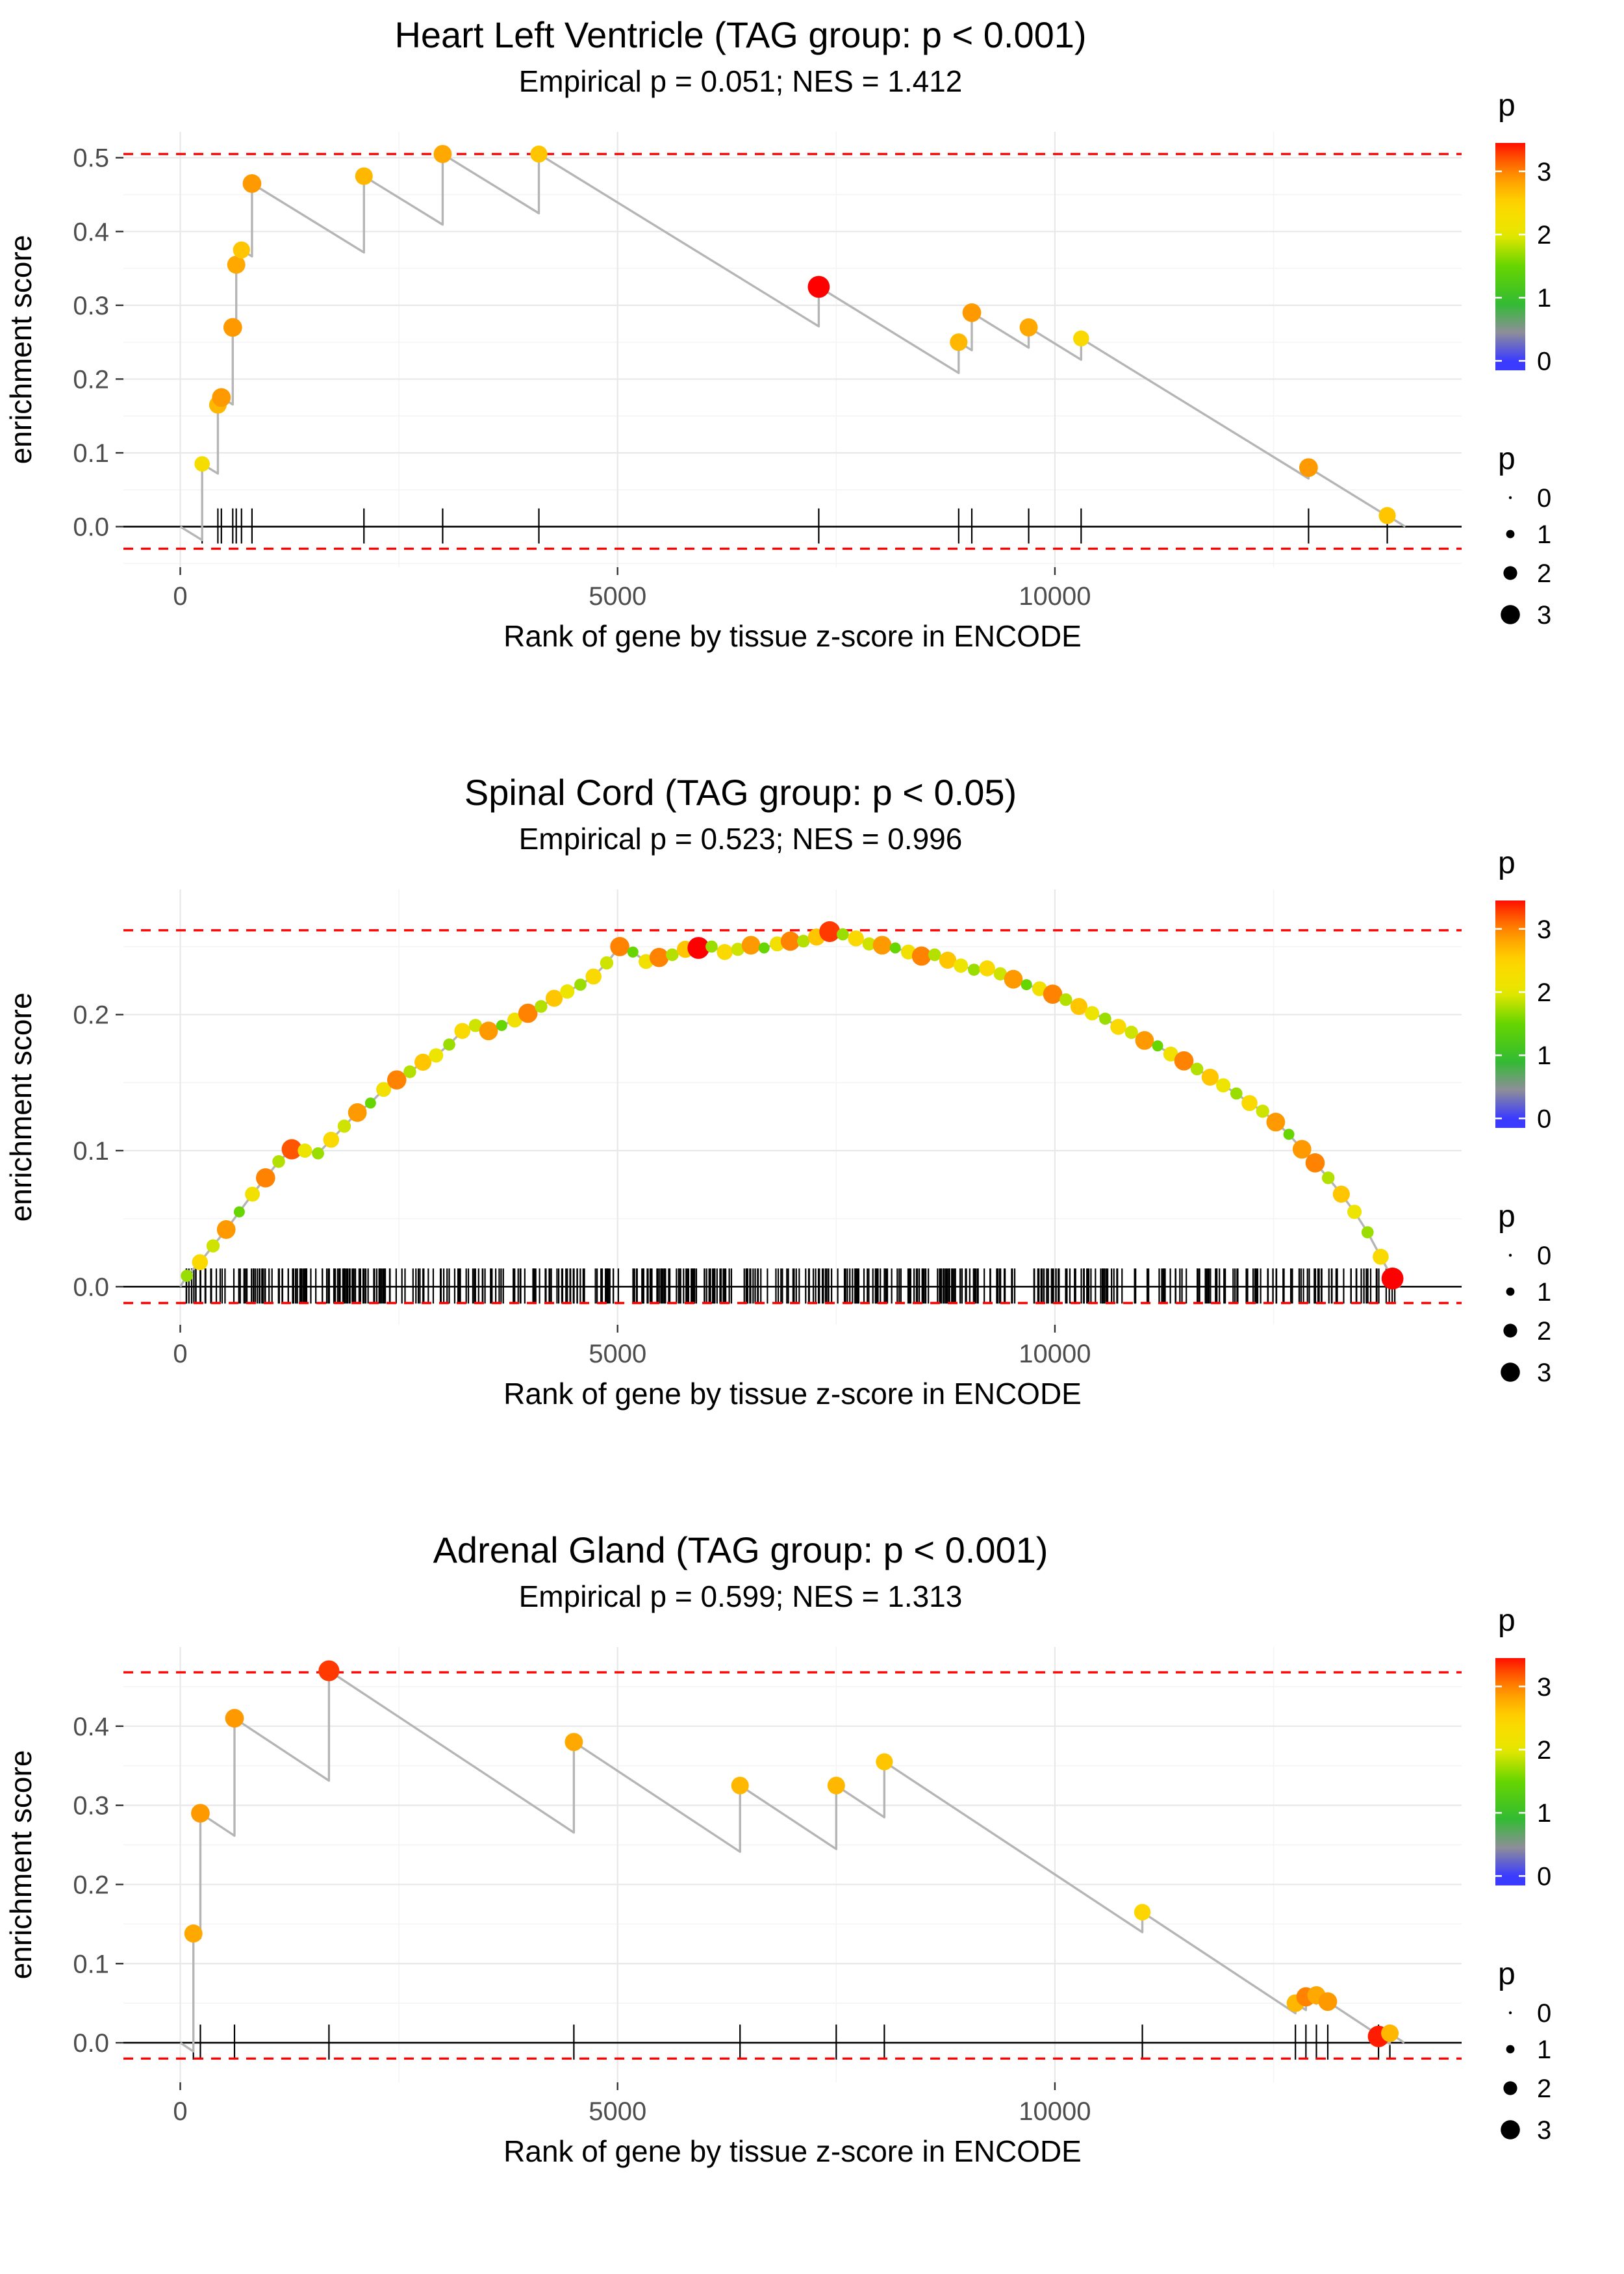  Describe the element at coordinates (740, 792) in the screenshot. I see `panel-title: Spinal Cord (TAG group: p < 0.05)` at that location.